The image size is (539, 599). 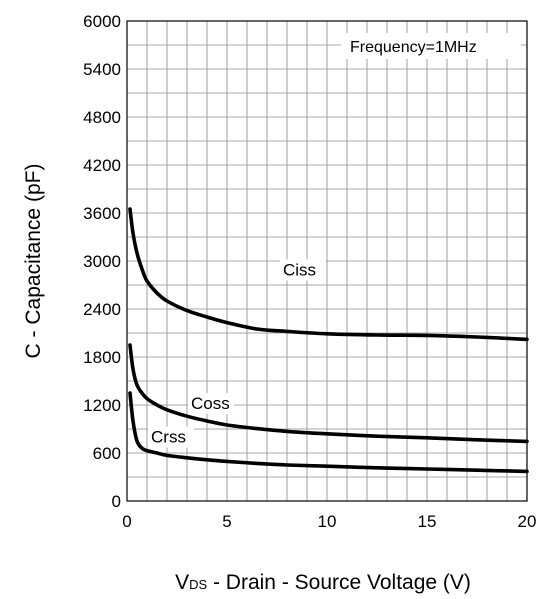 I want to click on y-tick-labels: 0 600 1200 1800 2400 3000 3600 4200 4800 5400 6000, so click(x=102, y=261).